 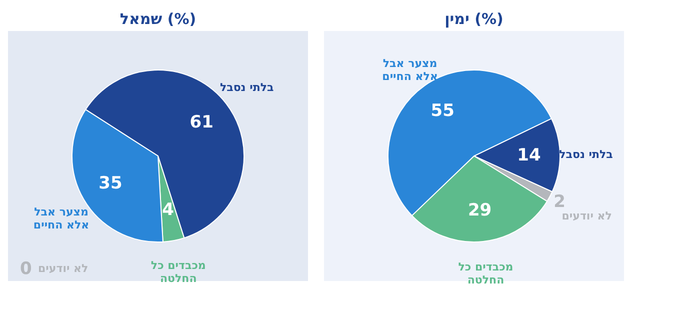 What do you see at coordinates (480, 210) in the screenshot?
I see `data-label: 29` at bounding box center [480, 210].